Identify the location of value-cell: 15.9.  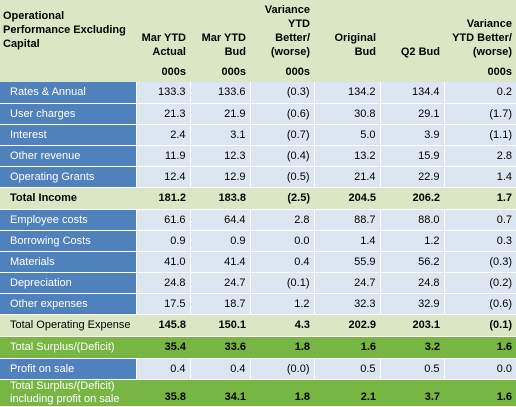
(411, 156).